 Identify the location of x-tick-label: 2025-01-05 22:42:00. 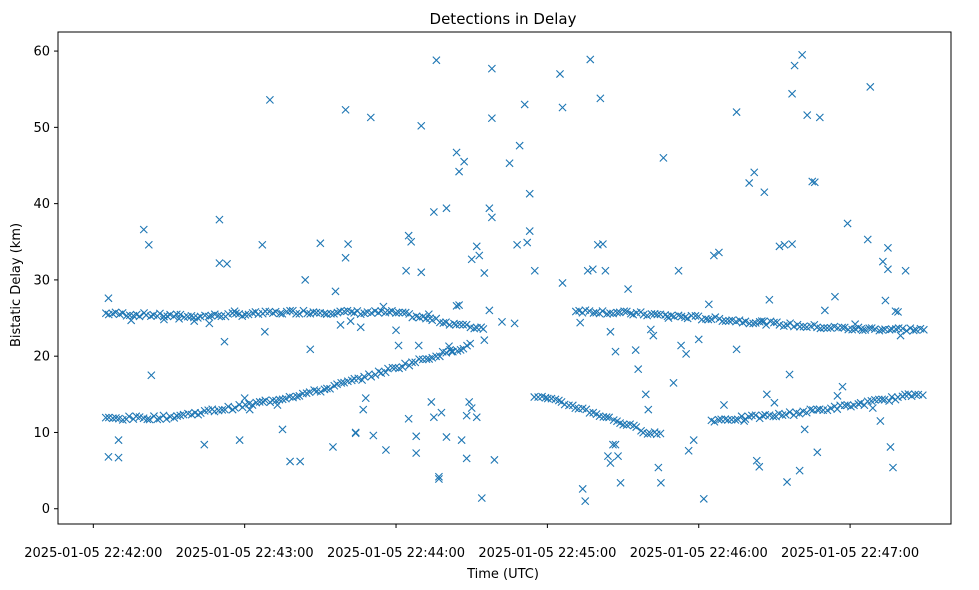
(93, 553).